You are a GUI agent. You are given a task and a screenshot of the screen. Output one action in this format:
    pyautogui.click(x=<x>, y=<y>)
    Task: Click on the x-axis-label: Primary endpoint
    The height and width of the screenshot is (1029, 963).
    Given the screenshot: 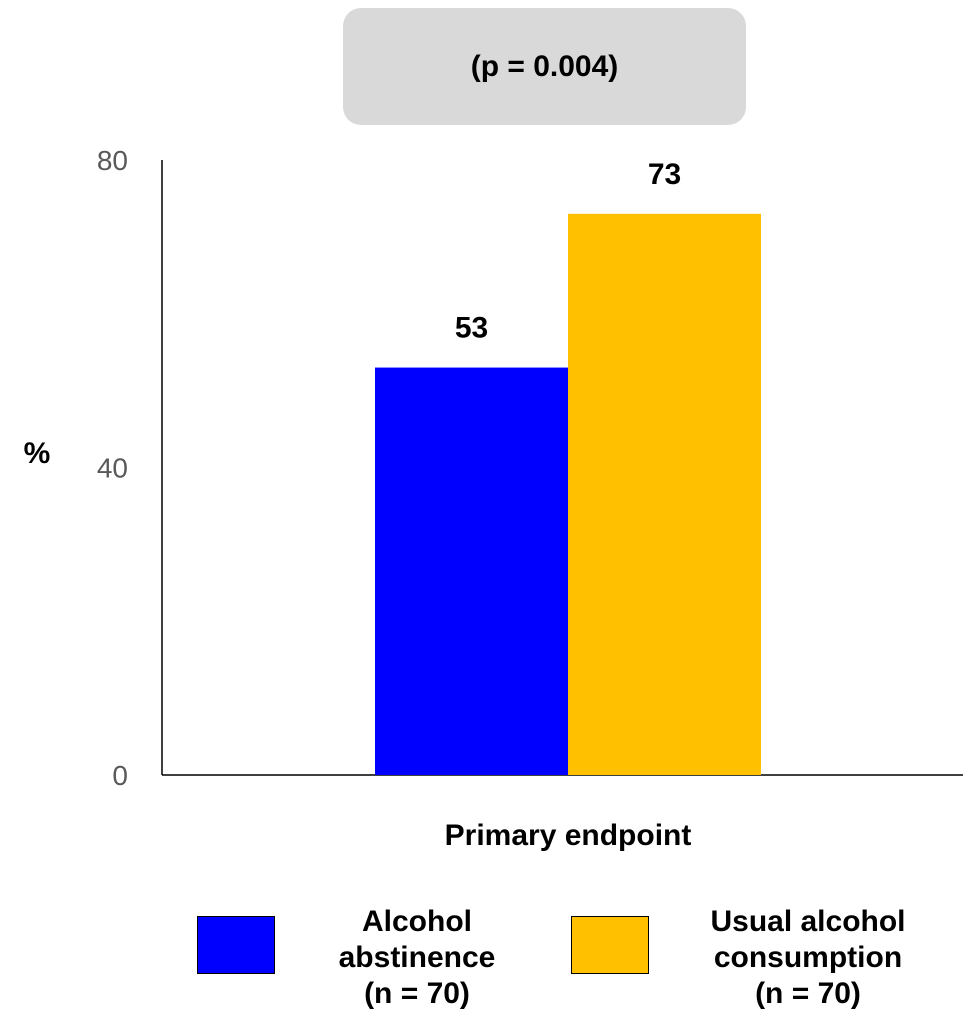 What is the action you would take?
    pyautogui.click(x=568, y=835)
    